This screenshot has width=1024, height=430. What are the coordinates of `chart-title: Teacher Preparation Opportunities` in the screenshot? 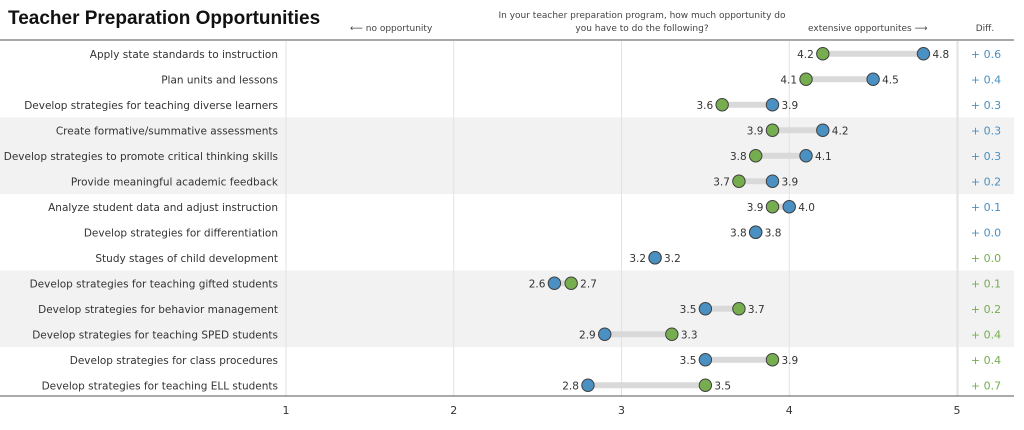 It's located at (164, 18).